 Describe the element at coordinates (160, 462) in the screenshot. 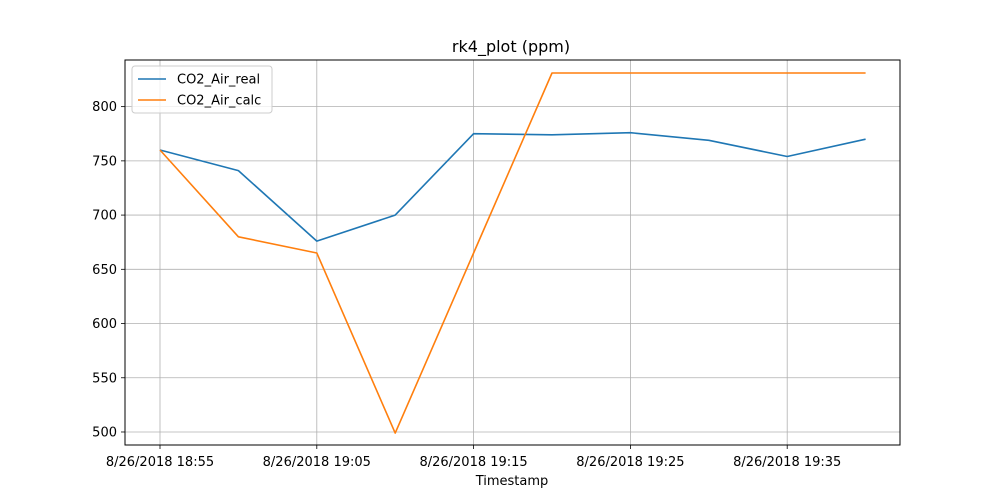

I see `x-tick-label: 8/26/2018 18:55` at that location.